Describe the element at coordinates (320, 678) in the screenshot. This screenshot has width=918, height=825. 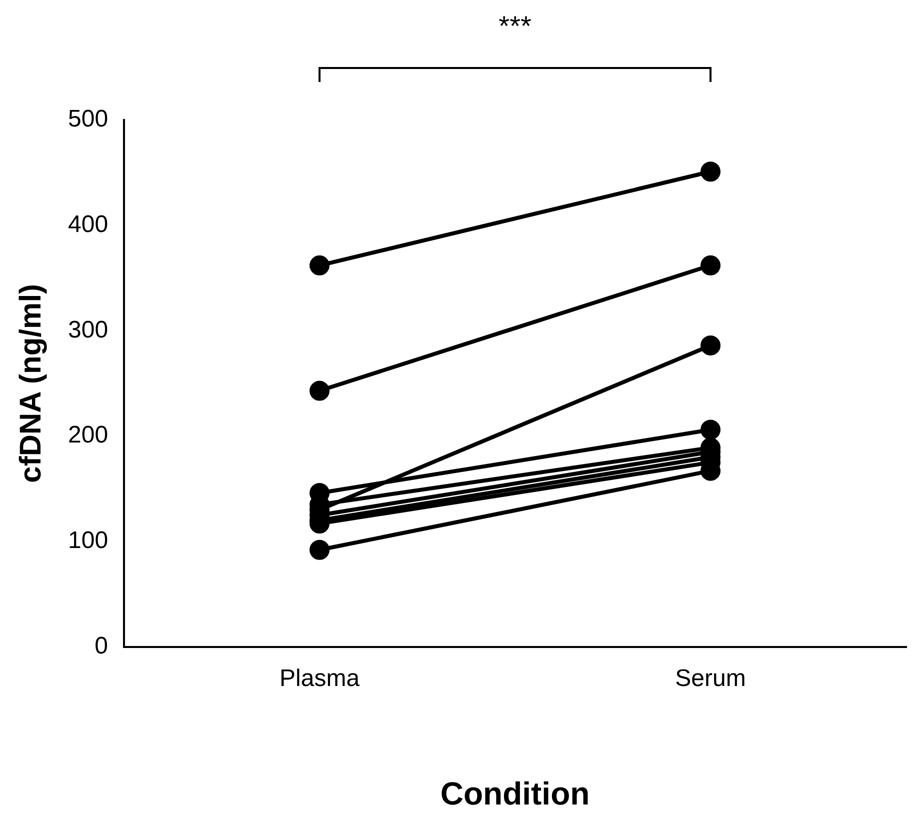
I see `x-tick-label: Plasma` at that location.